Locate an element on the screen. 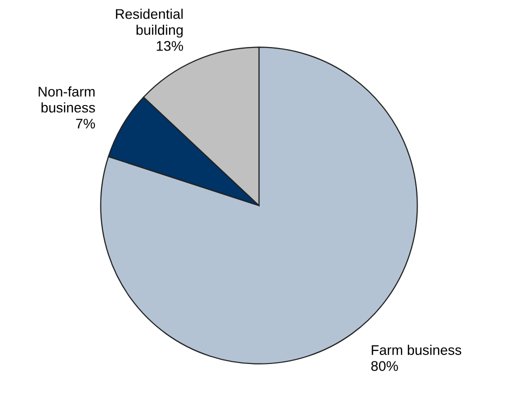 This screenshot has height=403, width=518. slice-label: Non-farm business is located at coordinates (66, 99).